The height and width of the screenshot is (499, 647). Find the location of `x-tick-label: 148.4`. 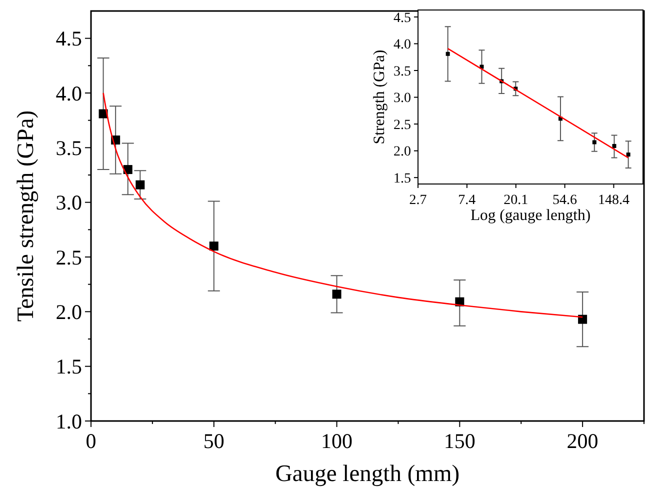

x-tick-label: 148.4 is located at coordinates (614, 200).